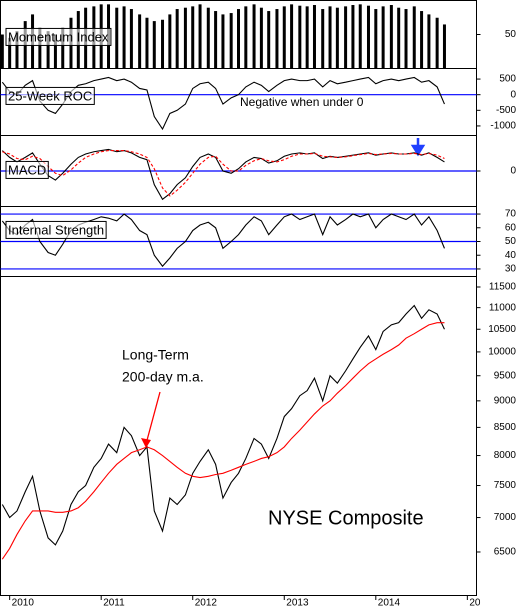 The width and height of the screenshot is (523, 609). I want to click on panel-title-group: Internal Strength, so click(56, 229).